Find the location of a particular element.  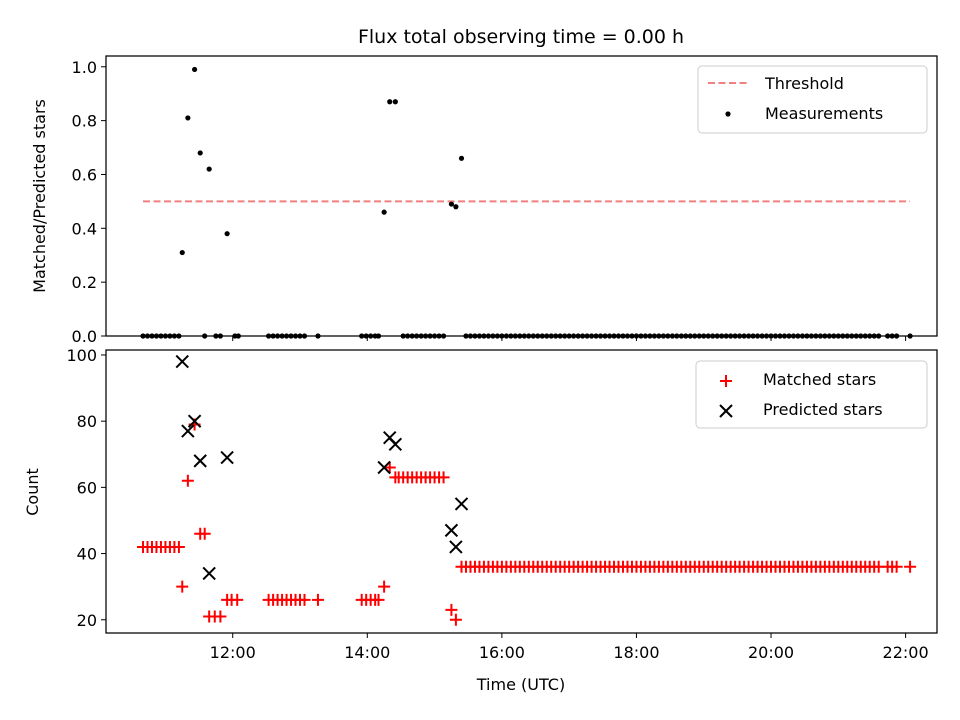

bottom-legend-box is located at coordinates (811, 394).